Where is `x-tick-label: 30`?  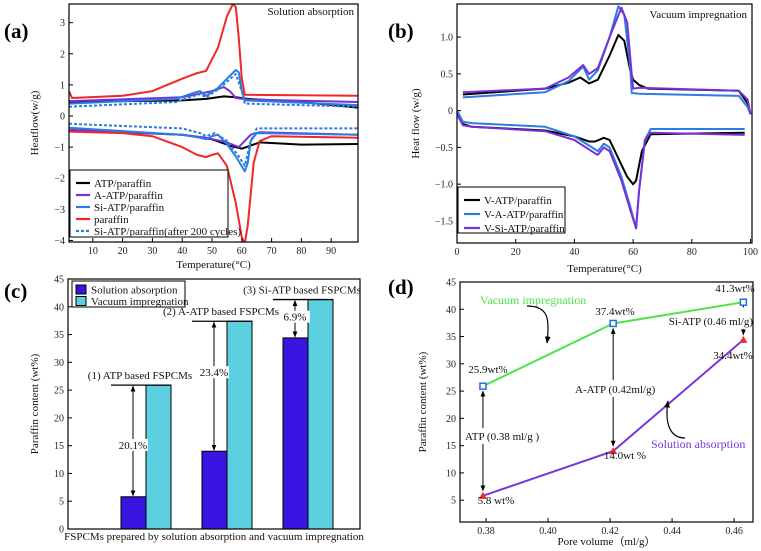 x-tick-label: 30 is located at coordinates (152, 251).